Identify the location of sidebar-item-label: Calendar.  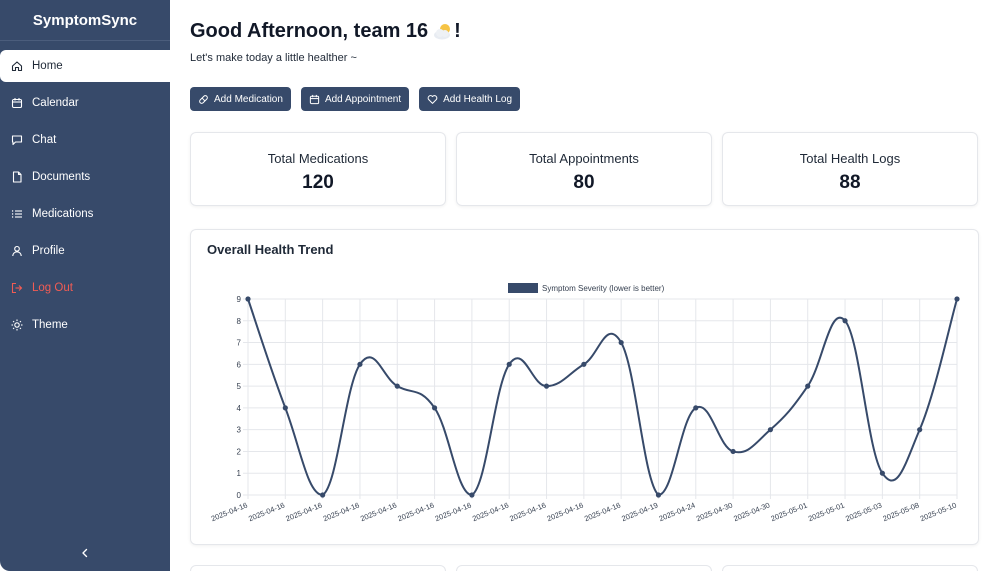
(55, 103).